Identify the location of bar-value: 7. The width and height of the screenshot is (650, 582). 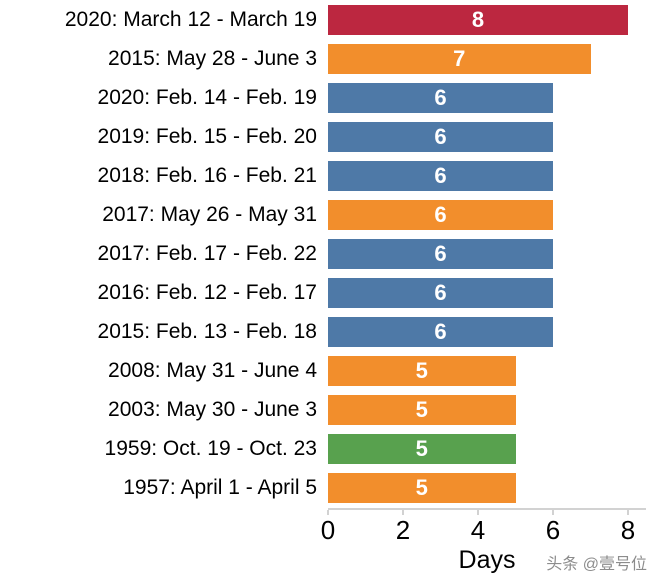
(459, 58).